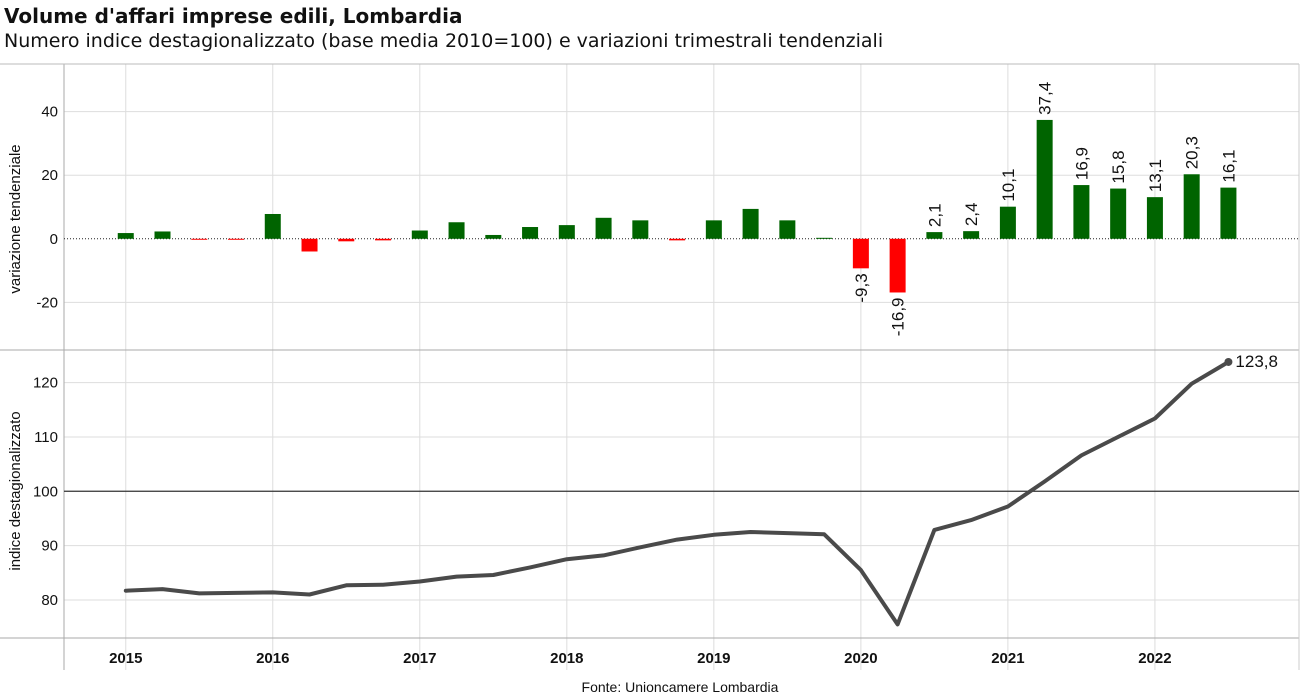 The width and height of the screenshot is (1301, 700). What do you see at coordinates (1154, 658) in the screenshot?
I see `x-tick-label: 2022` at bounding box center [1154, 658].